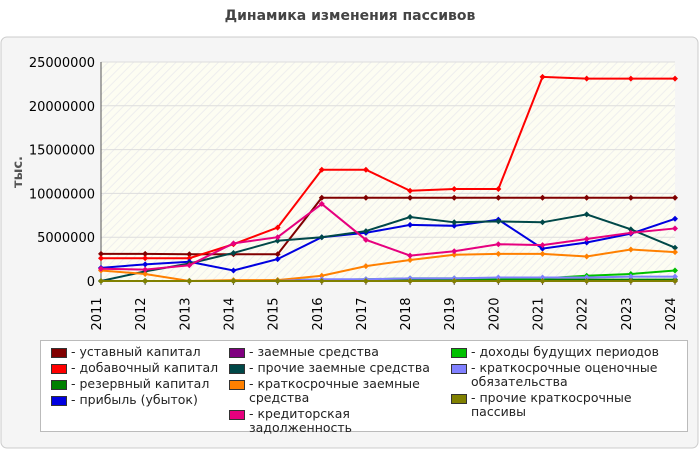 The width and height of the screenshot is (700, 450). I want to click on legend-item: кредиторская задолженность, so click(340, 421).